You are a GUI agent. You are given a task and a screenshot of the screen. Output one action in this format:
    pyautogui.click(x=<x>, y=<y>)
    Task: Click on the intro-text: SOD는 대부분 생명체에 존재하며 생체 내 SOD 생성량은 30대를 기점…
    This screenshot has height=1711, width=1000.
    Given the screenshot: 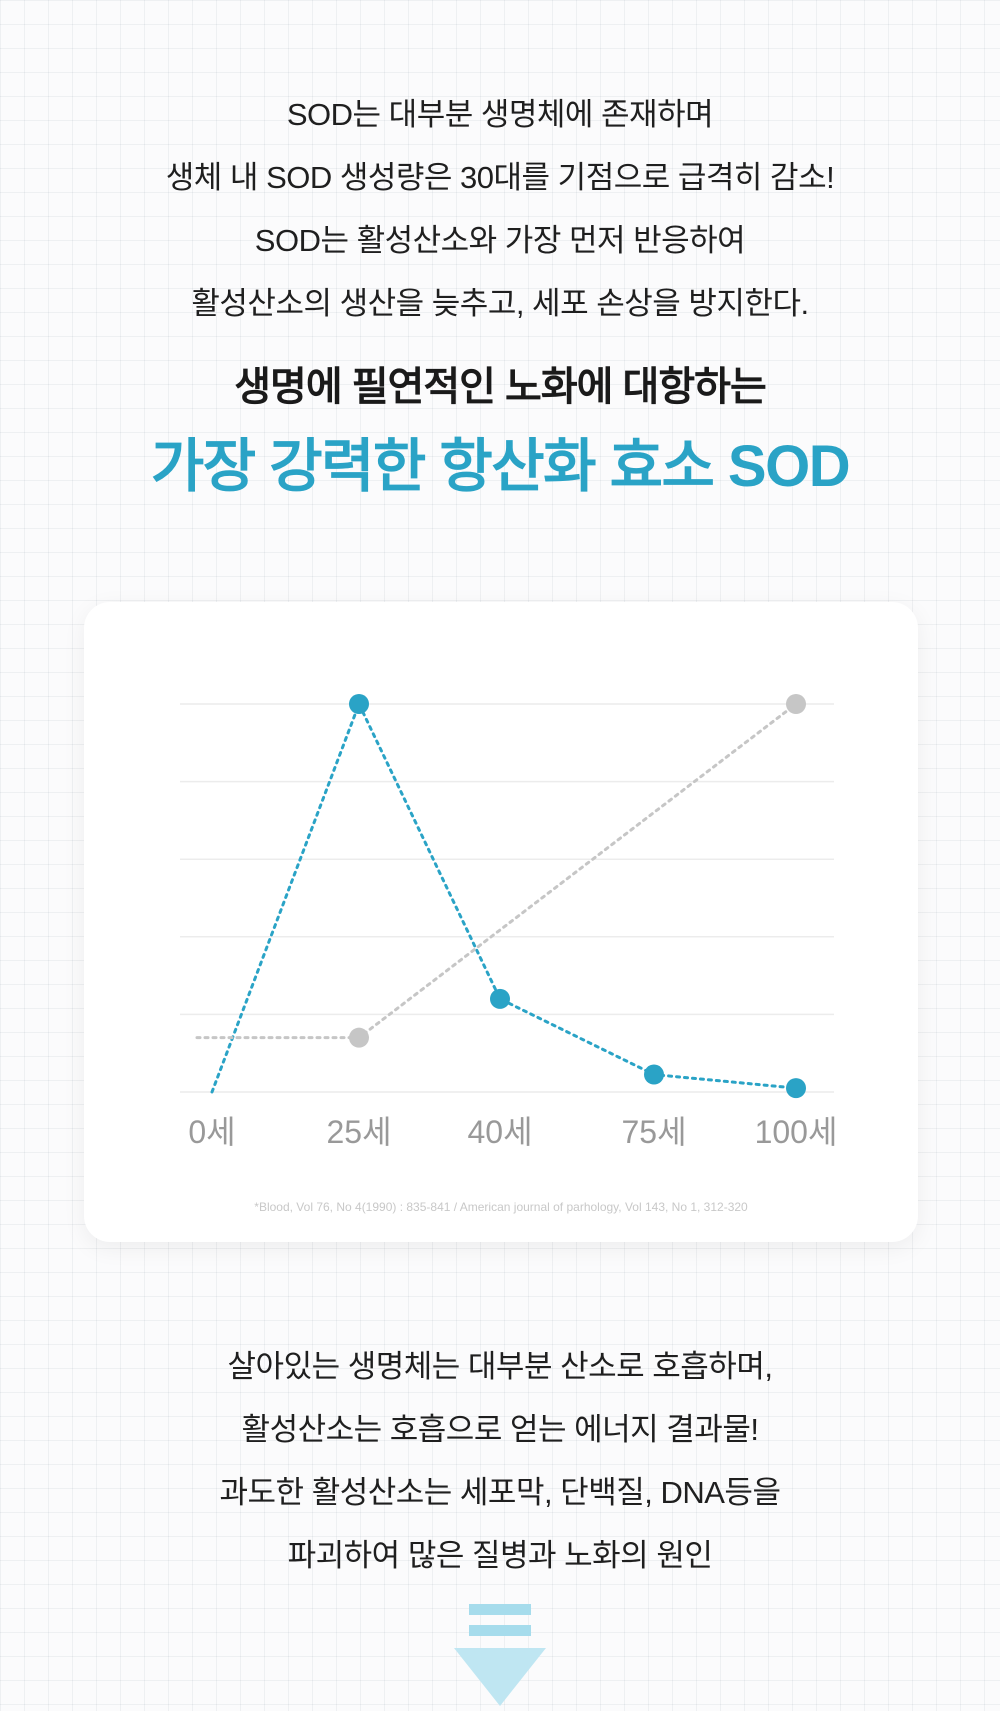 What is the action you would take?
    pyautogui.click(x=500, y=214)
    